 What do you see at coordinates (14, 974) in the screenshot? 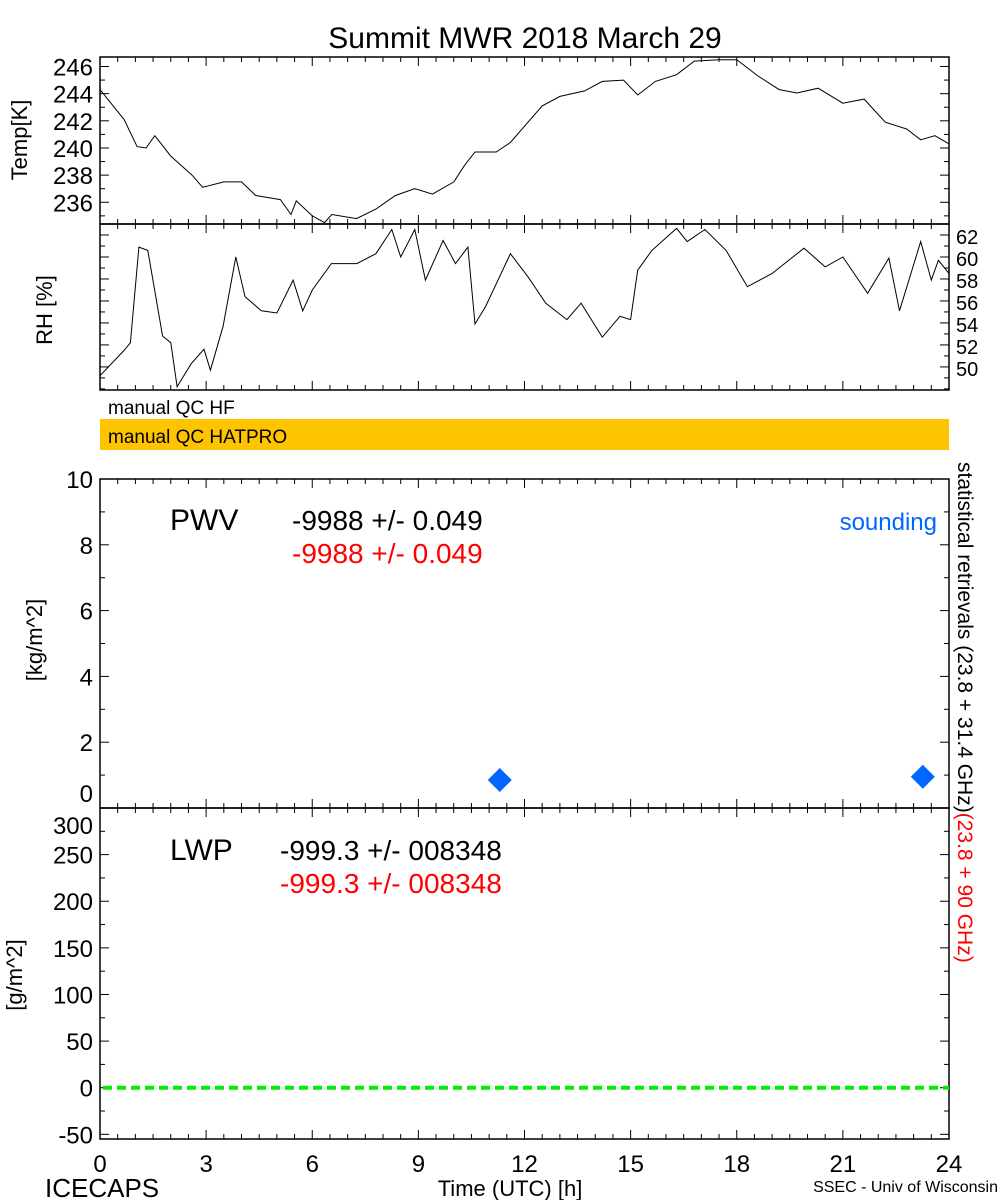
I see `lwp-ylabel: [g/m^2]` at bounding box center [14, 974].